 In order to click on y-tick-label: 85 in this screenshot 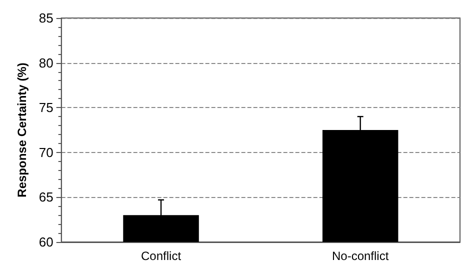, I will do `click(46, 18)`.